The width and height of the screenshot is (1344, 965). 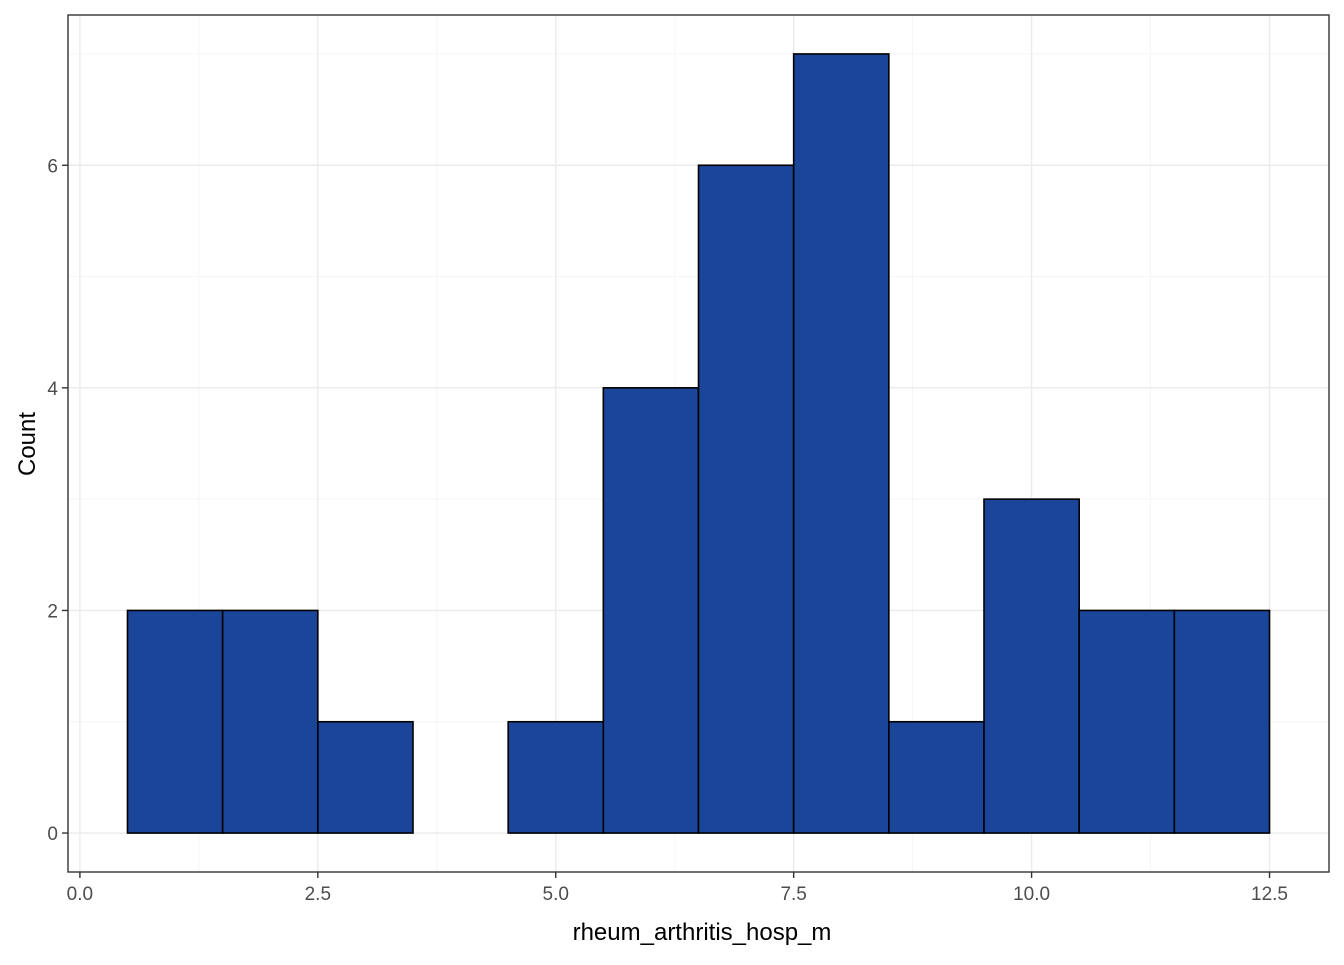 What do you see at coordinates (556, 894) in the screenshot?
I see `x-tick-label: 5.0` at bounding box center [556, 894].